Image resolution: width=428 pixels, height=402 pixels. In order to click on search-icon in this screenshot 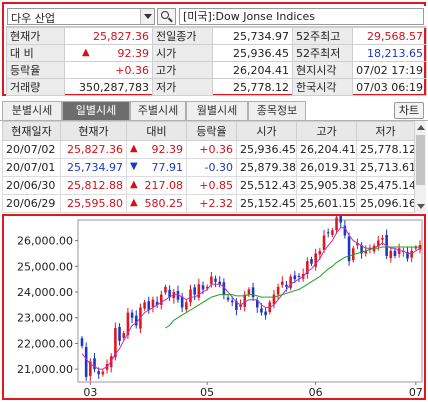, I will do `click(165, 15)`.